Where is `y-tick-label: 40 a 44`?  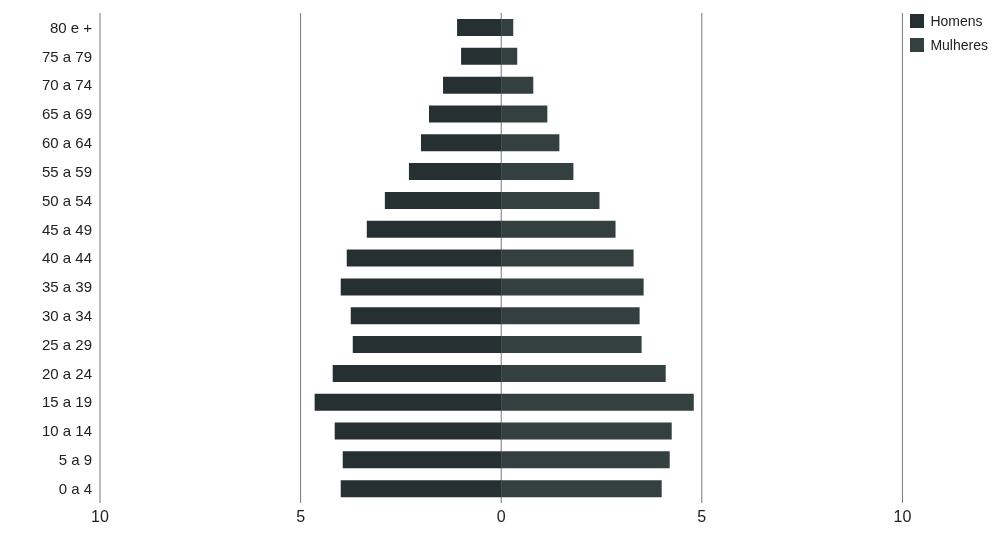 y-tick-label: 40 a 44 is located at coordinates (66, 258).